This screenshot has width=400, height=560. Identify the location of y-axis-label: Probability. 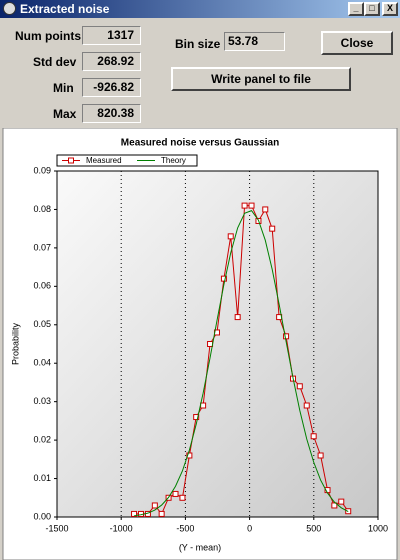
(15, 343).